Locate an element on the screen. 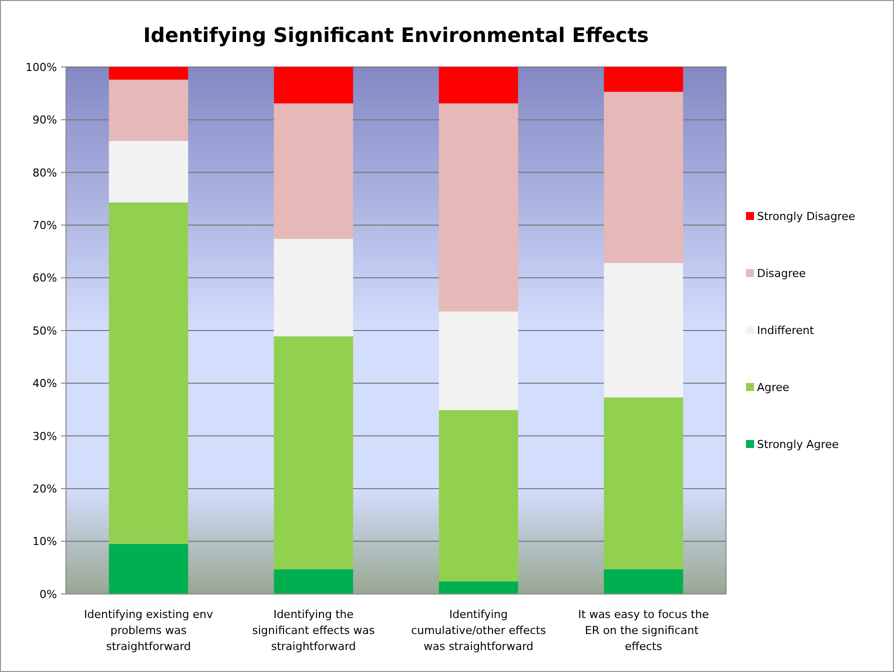  y-tick-label: 80% is located at coordinates (44, 173).